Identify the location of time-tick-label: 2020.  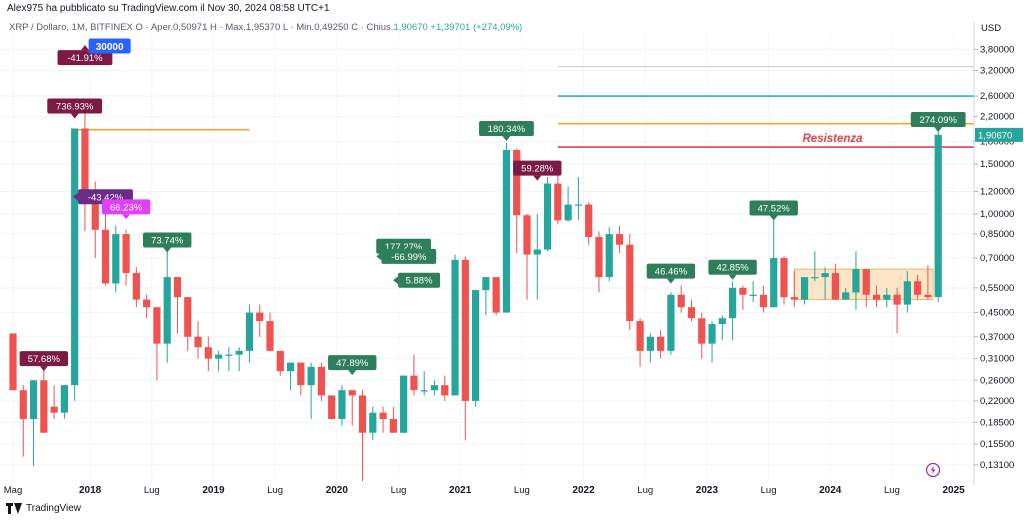
(337, 490).